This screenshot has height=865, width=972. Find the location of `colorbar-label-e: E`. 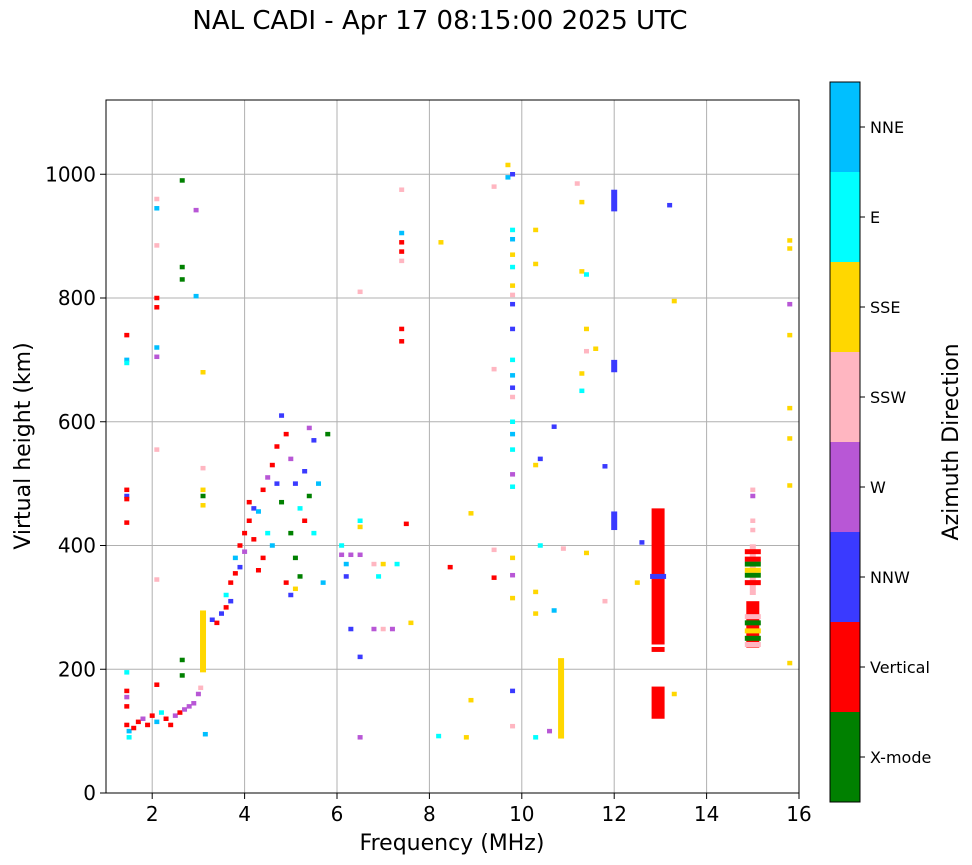

colorbar-label-e: E is located at coordinates (875, 217).